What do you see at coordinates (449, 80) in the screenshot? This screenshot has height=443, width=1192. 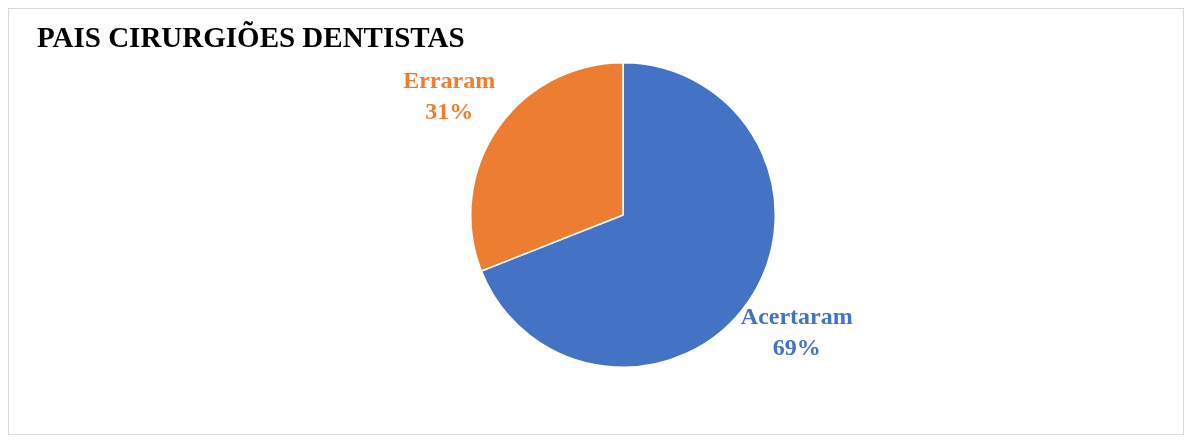 I see `slice-label: Erraram` at bounding box center [449, 80].